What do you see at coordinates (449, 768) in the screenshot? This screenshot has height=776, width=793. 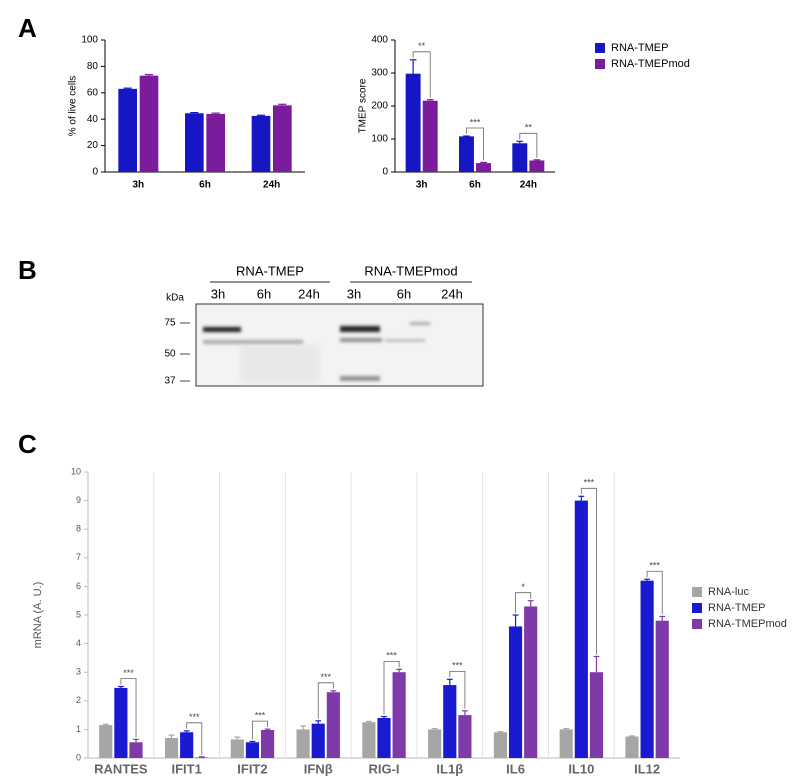 I see `x-tick-label: IL1β` at bounding box center [449, 768].